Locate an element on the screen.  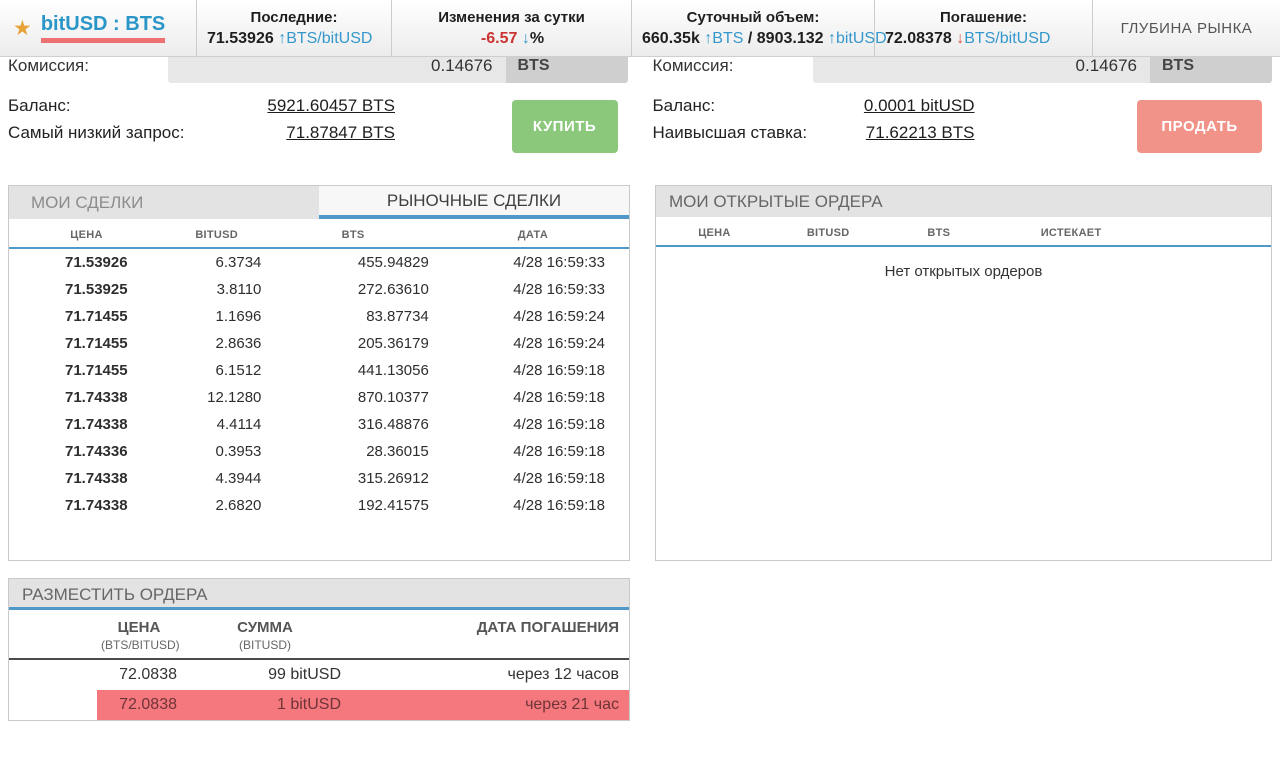
expiry-header-line1: ДАТА ПОГАШЕНИЯ is located at coordinates (547, 627).